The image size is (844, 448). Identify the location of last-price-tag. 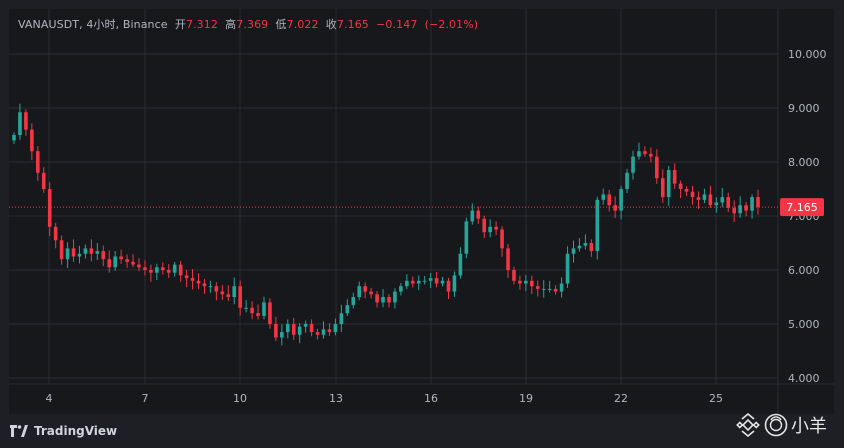
(802, 207).